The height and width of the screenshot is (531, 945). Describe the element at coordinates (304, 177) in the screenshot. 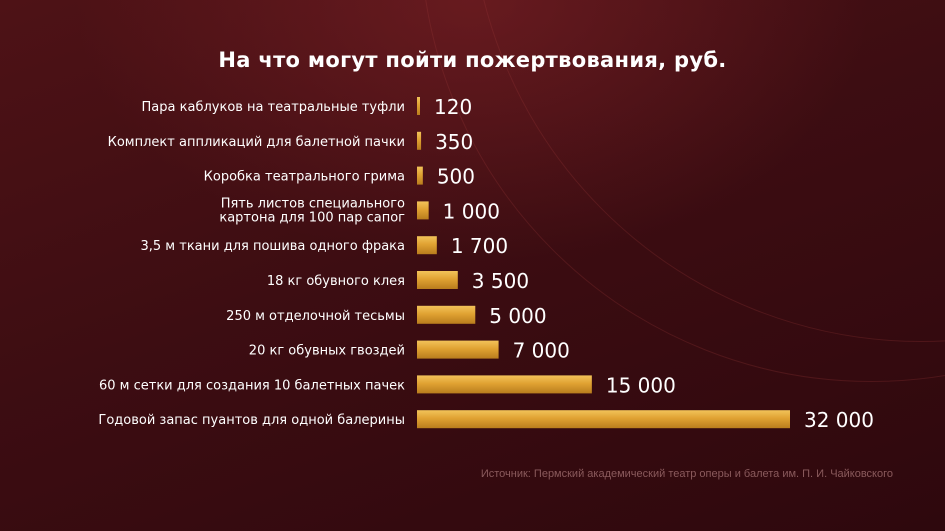

I see `category-label: Коробка театрального грима` at that location.